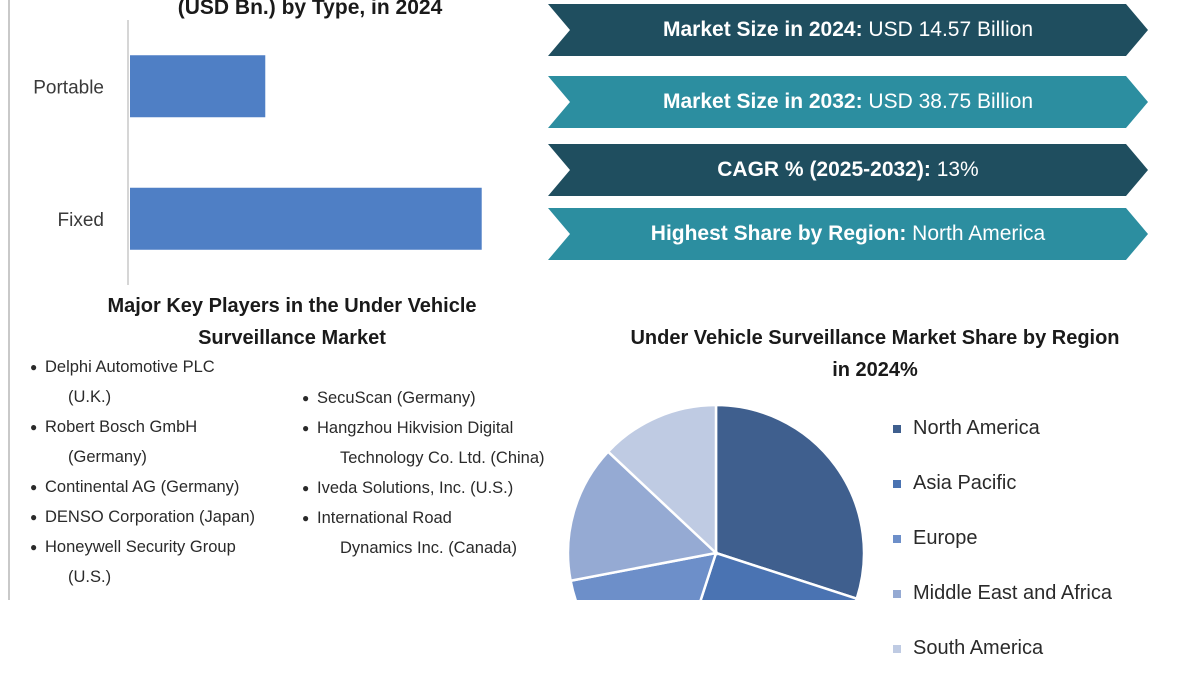 This screenshot has width=1200, height=687. I want to click on key-player-detail: (U.K.), so click(90, 397).